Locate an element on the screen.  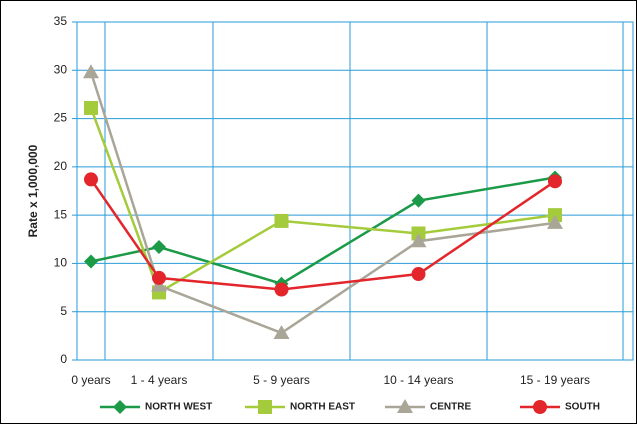
y-tick-label: 10 is located at coordinates (61, 263).